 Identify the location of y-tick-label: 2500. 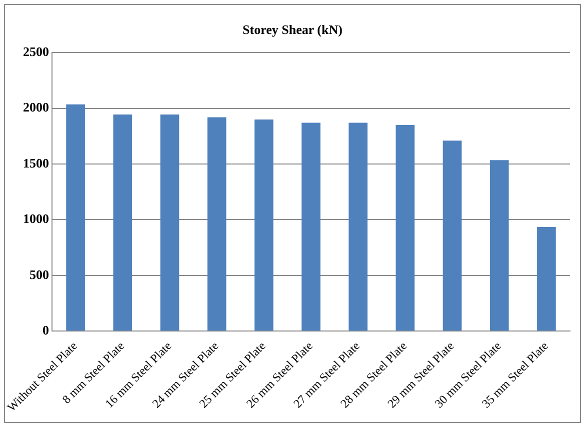
(36, 51).